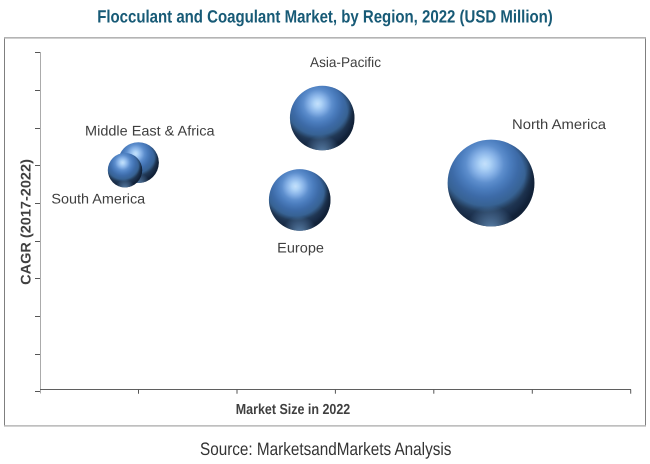 This screenshot has width=650, height=464. I want to click on svg-text: CAGR (2017-2022), so click(26, 222).